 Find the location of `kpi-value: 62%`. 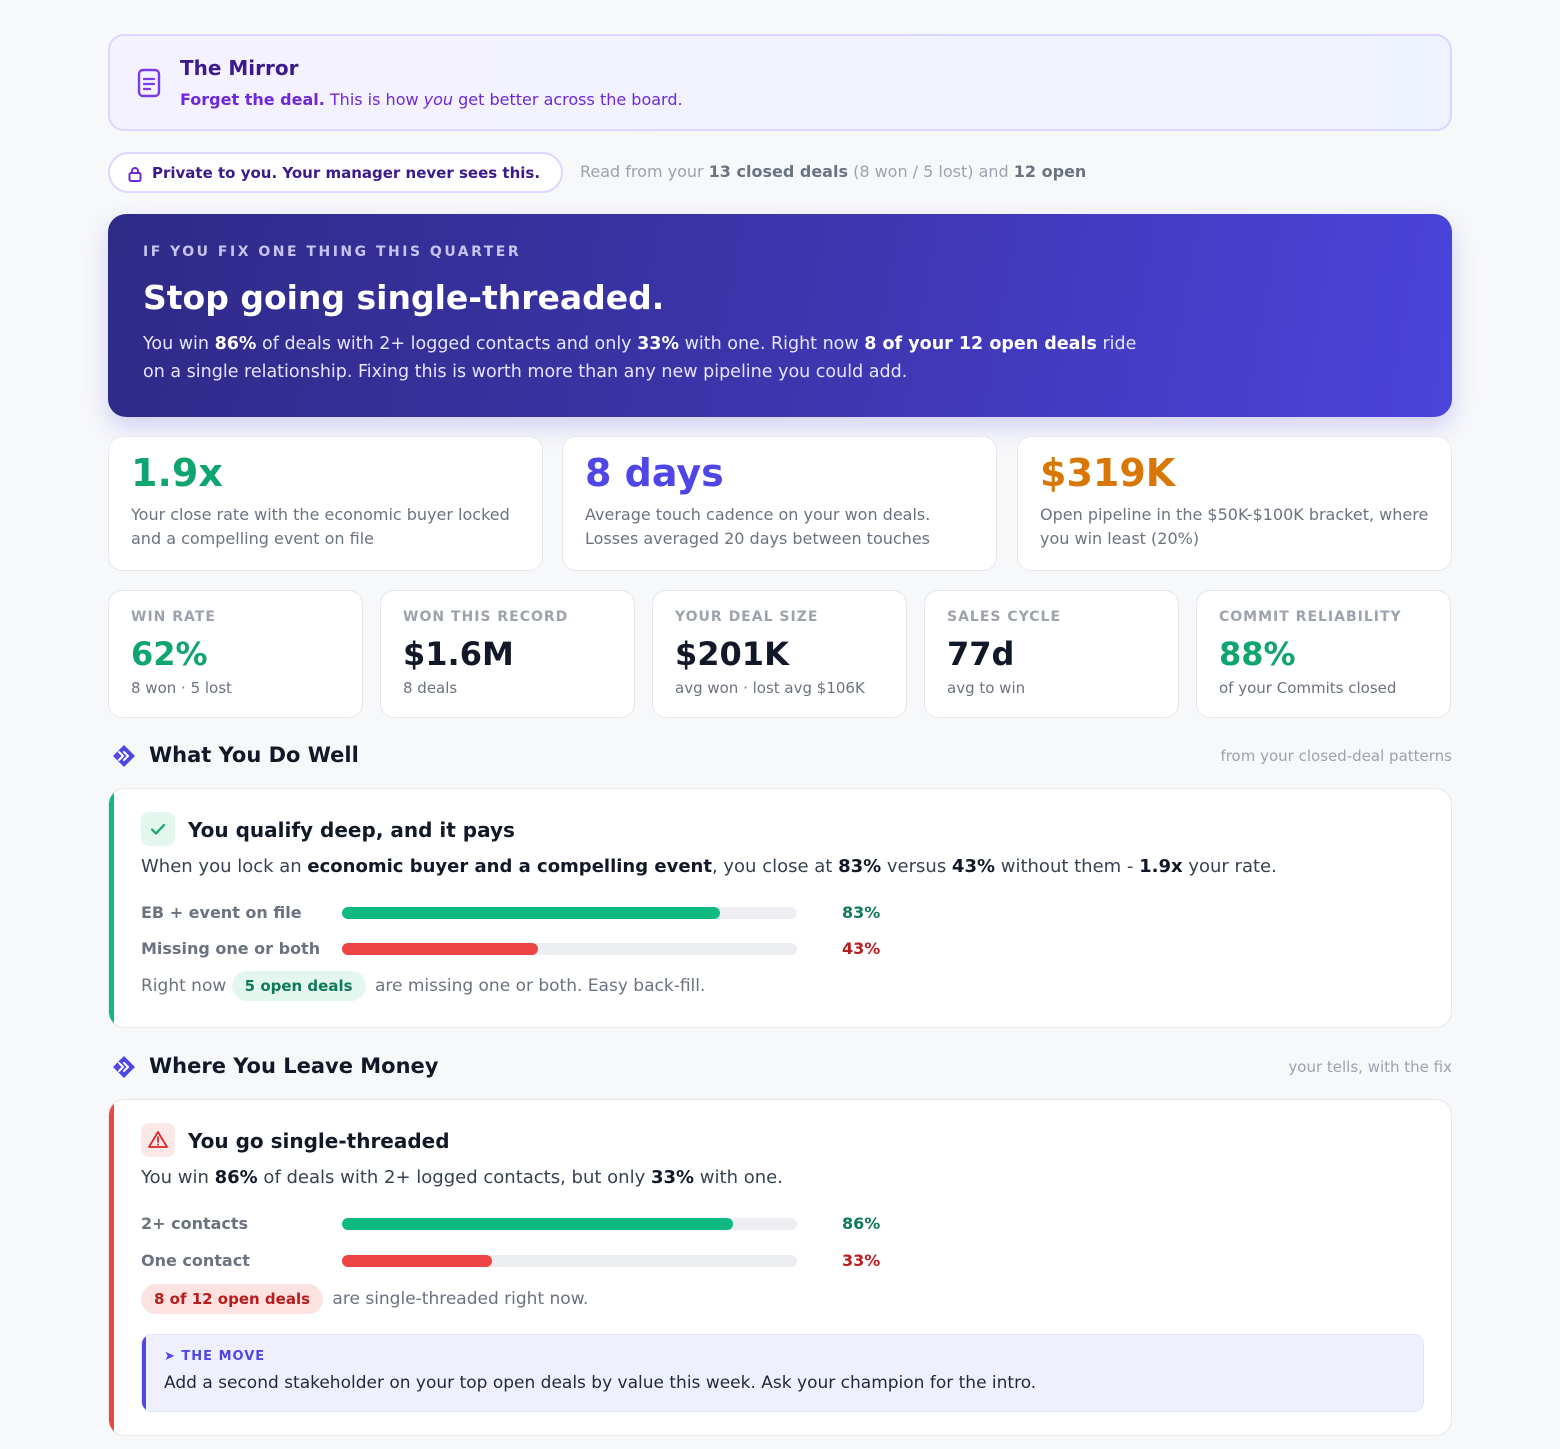

kpi-value: 62% is located at coordinates (169, 654).